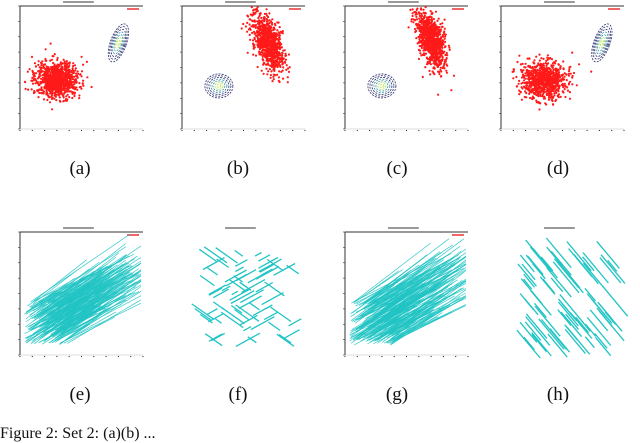  Describe the element at coordinates (382, 86) in the screenshot. I see `contour-ring` at that location.